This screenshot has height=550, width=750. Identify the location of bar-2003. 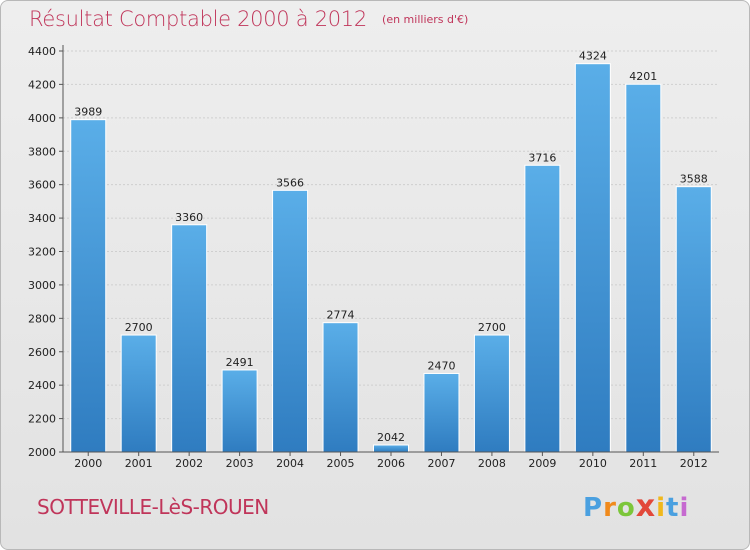
(239, 411).